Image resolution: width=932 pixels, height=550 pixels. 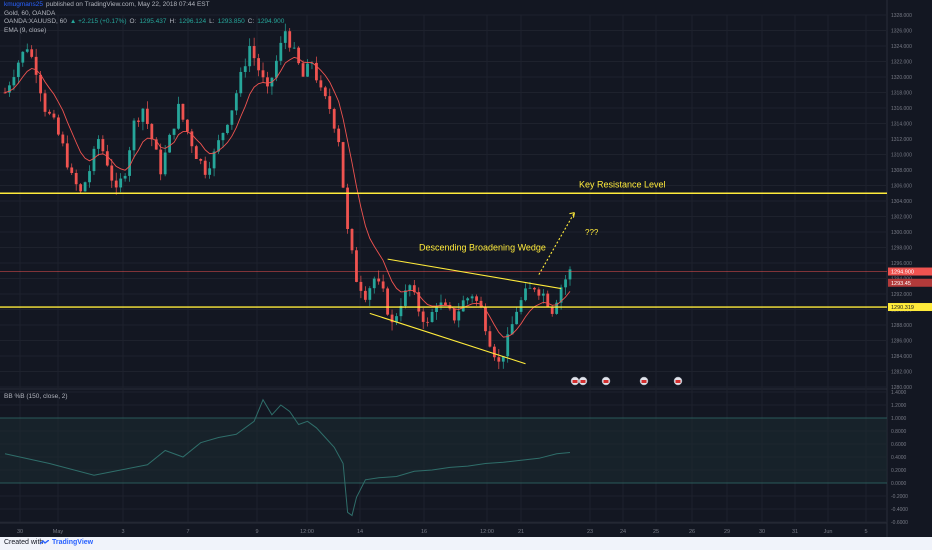 What do you see at coordinates (447, 338) in the screenshot?
I see `wedge-lower-line` at bounding box center [447, 338].